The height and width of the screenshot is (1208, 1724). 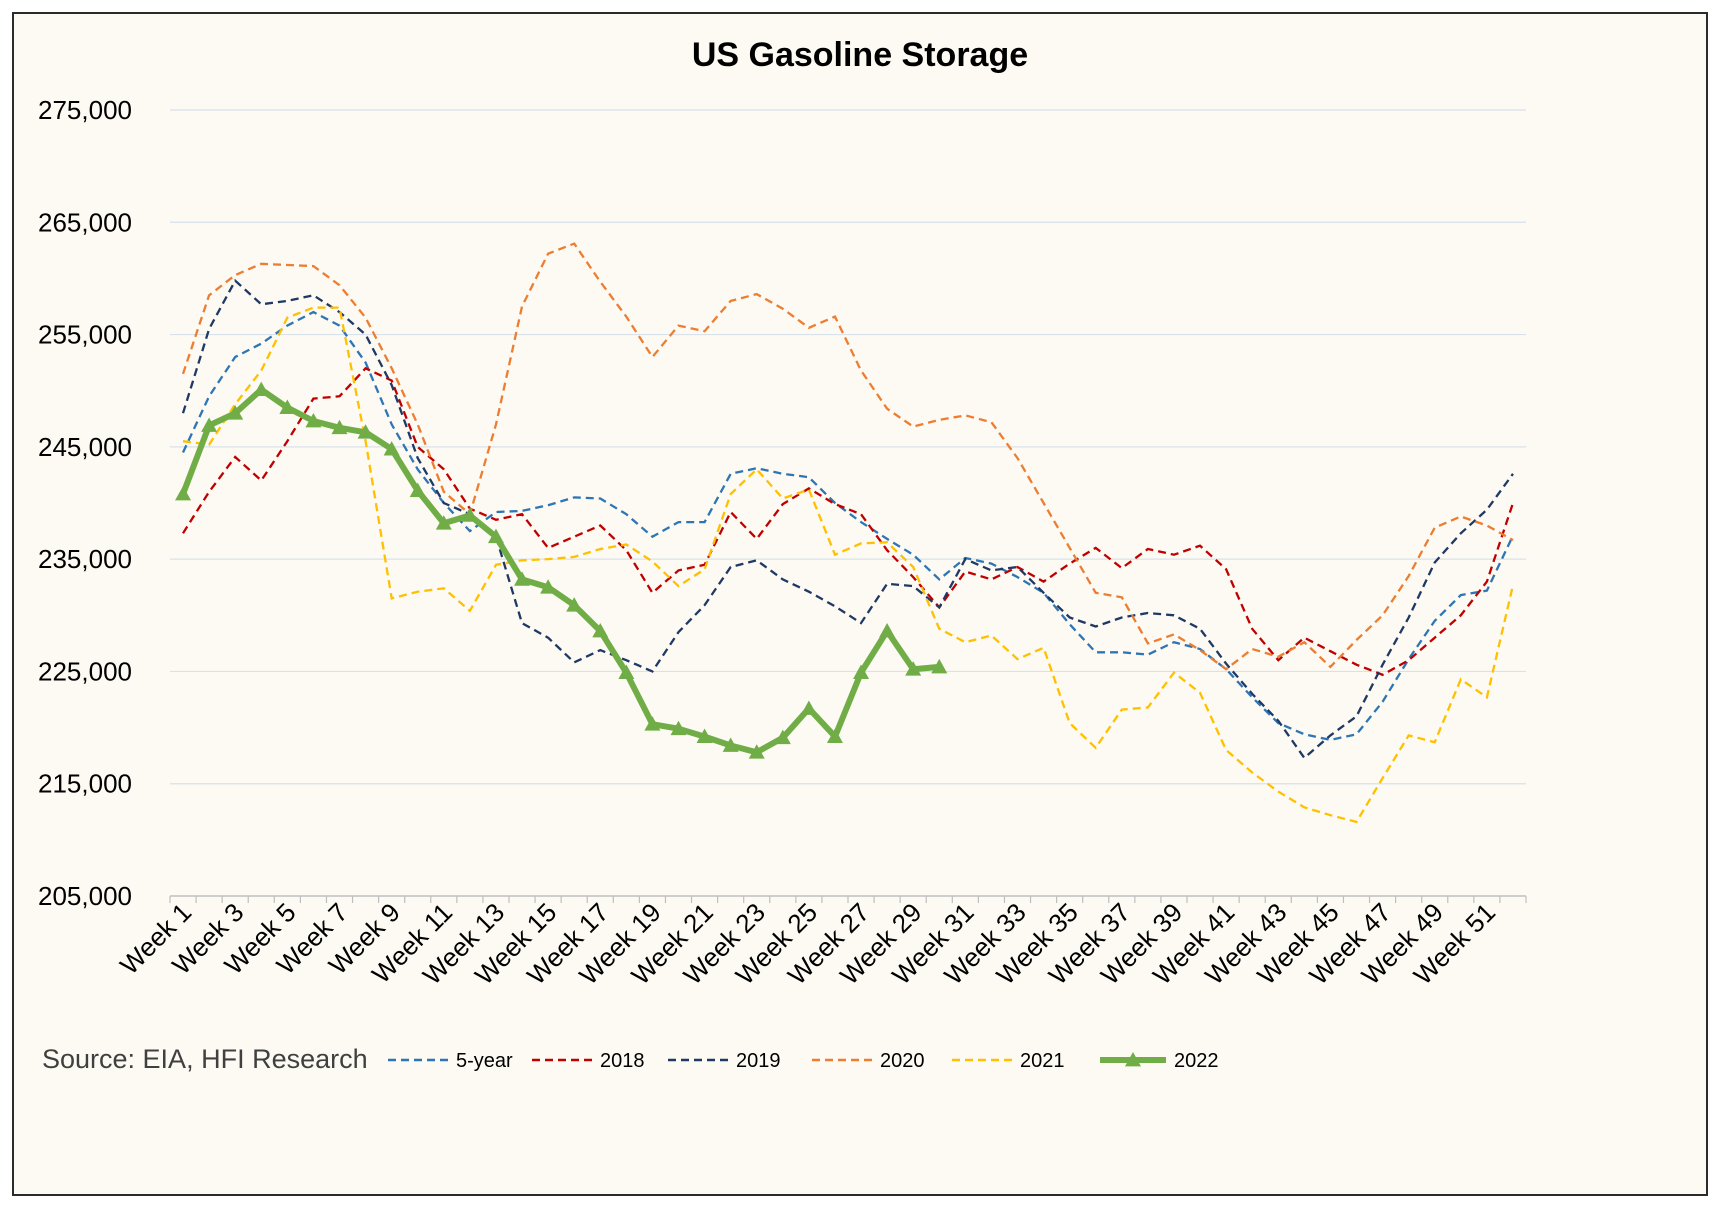 What do you see at coordinates (1196, 1061) in the screenshot?
I see `legend-label-2022: 2022` at bounding box center [1196, 1061].